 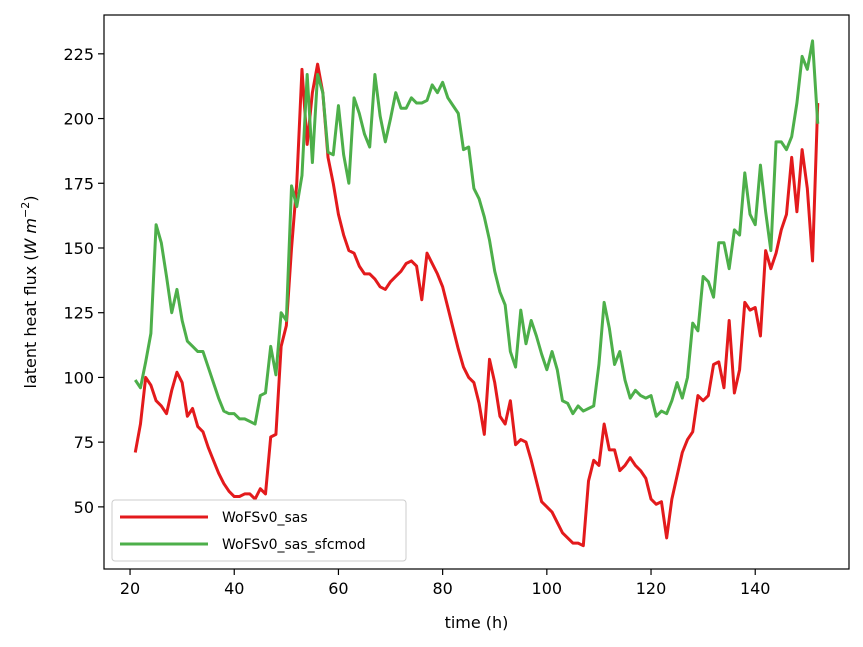 What do you see at coordinates (78, 377) in the screenshot?
I see `y-tick-label: 100` at bounding box center [78, 377].